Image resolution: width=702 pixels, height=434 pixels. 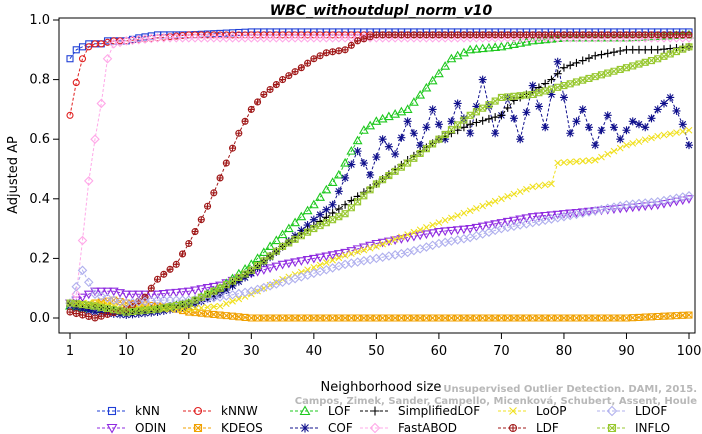 What do you see at coordinates (39, 139) in the screenshot?
I see `y-tick-label: 0.6` at bounding box center [39, 139].